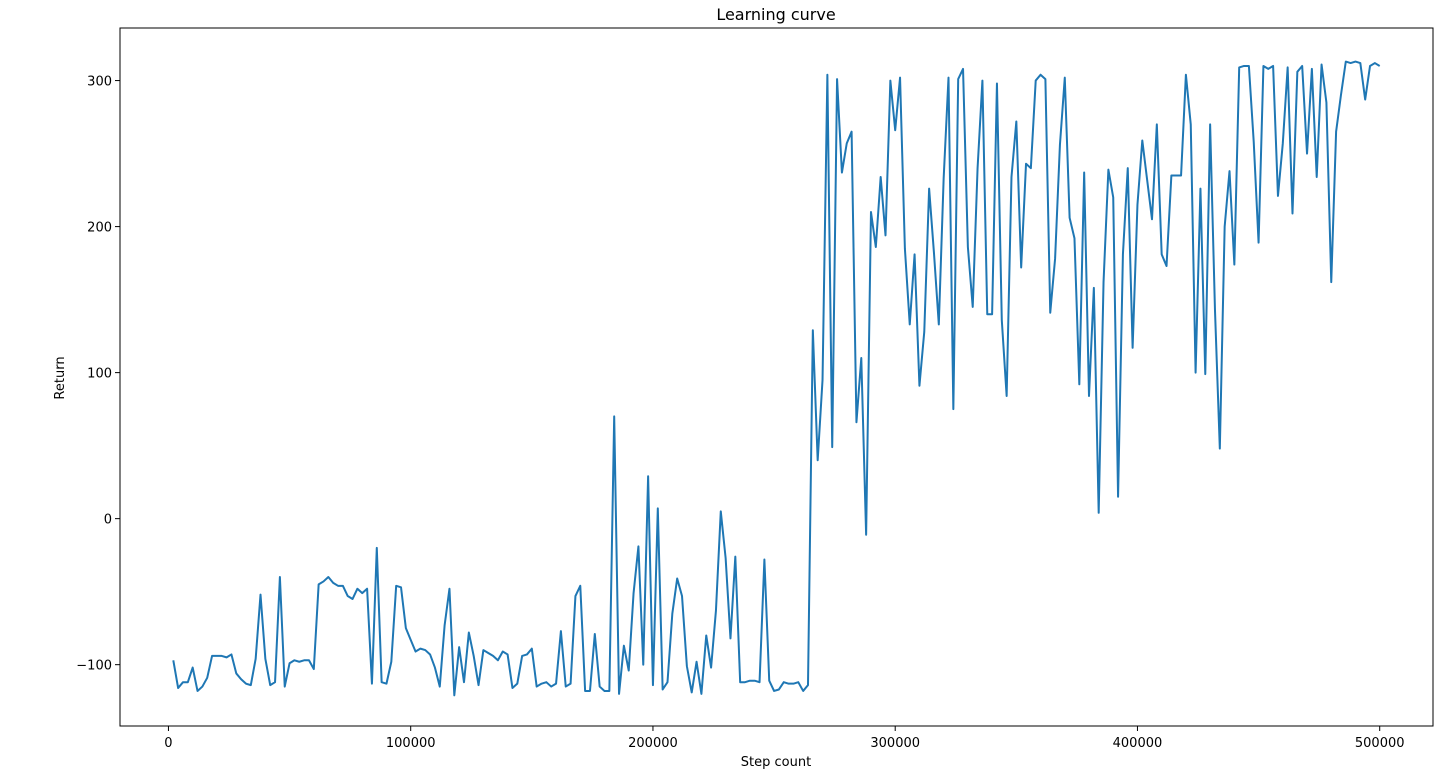  I want to click on x-tick-label: 500000, so click(1380, 743).